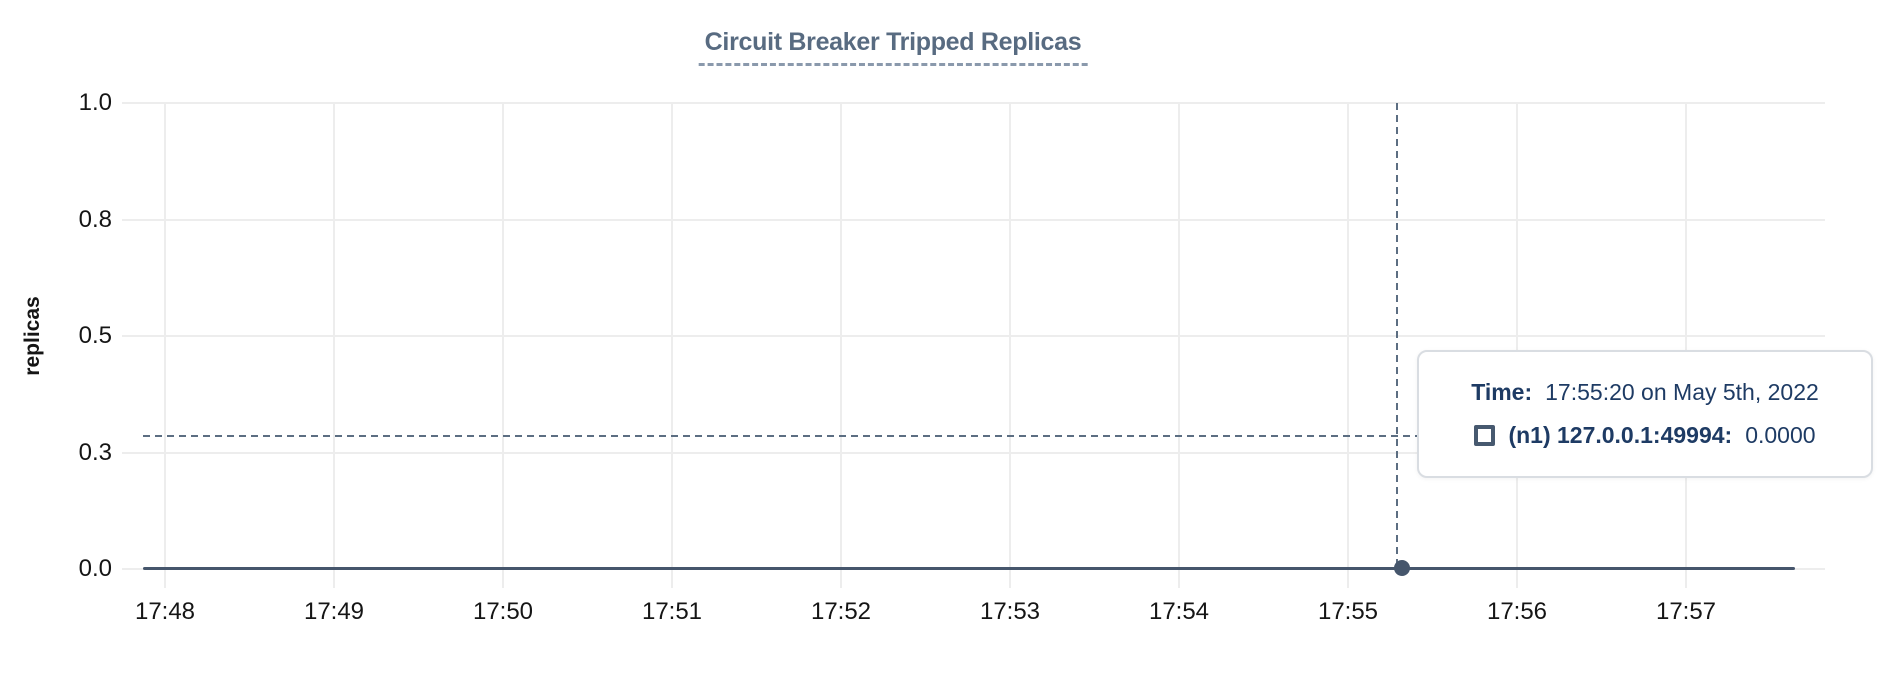 The width and height of the screenshot is (1888, 674). What do you see at coordinates (503, 611) in the screenshot?
I see `x-tick-label: 17:50` at bounding box center [503, 611].